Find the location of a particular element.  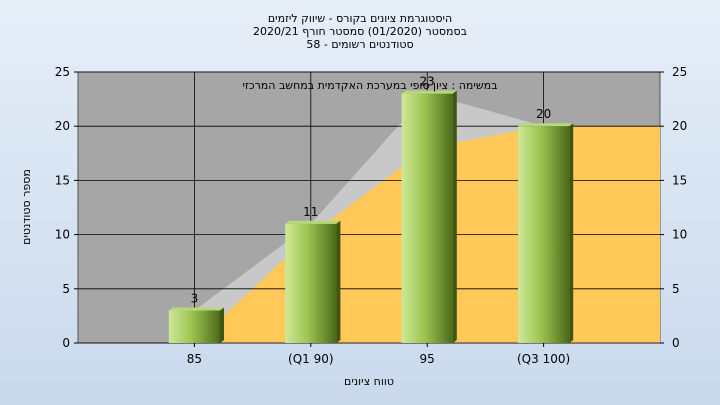

y-tick-label-right-15: 15 is located at coordinates (679, 180).